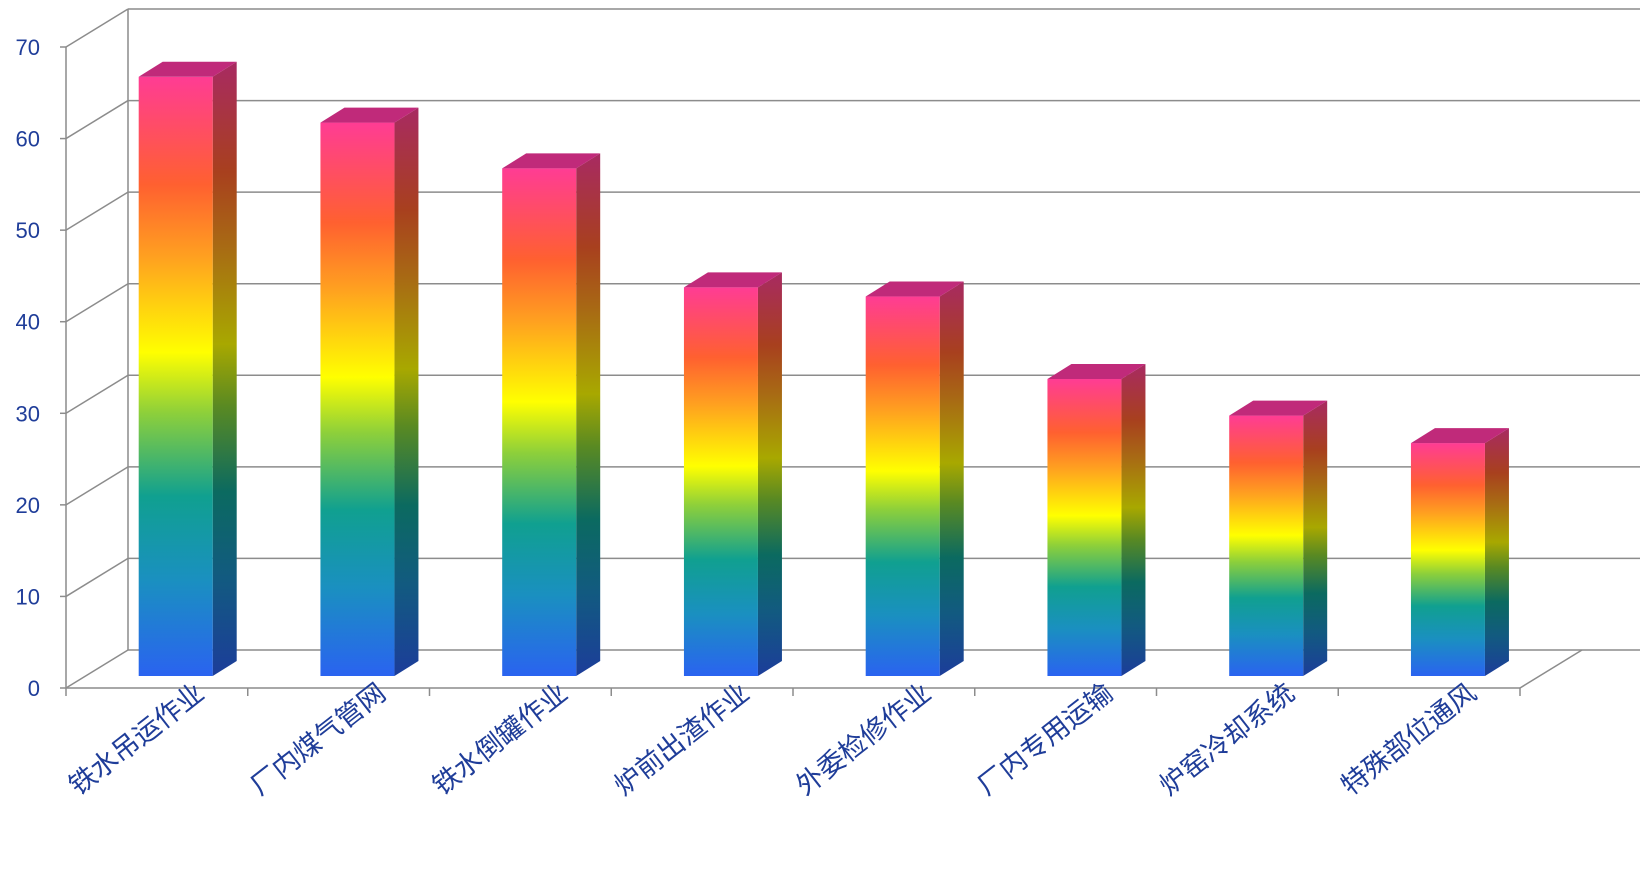 The width and height of the screenshot is (1640, 878). I want to click on x-category-label-6: 厂内专用运输, so click(1045, 740).